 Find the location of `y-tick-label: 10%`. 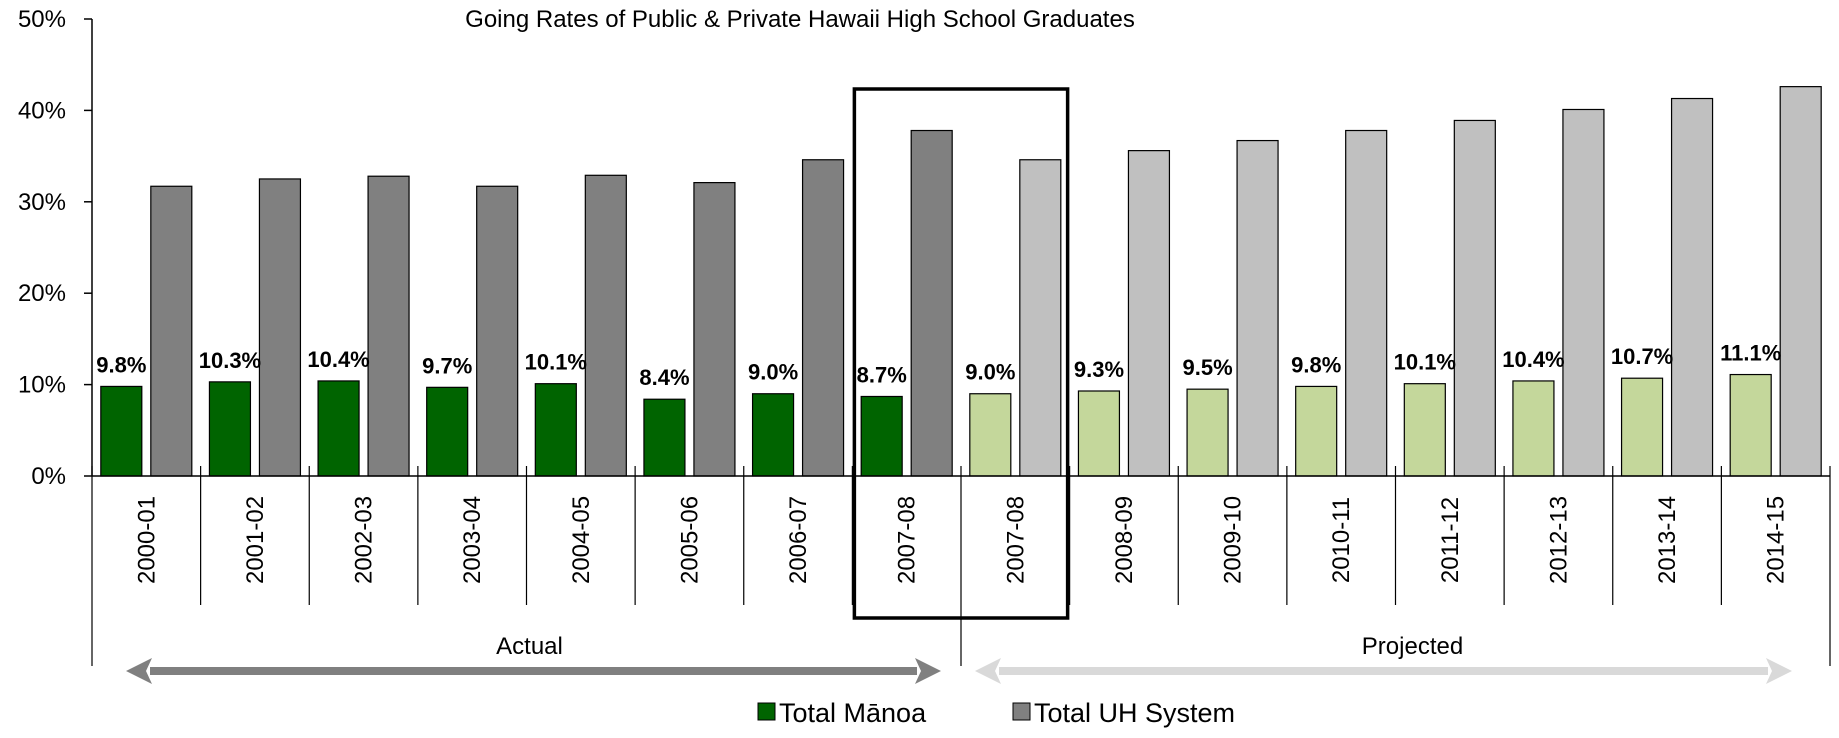

y-tick-label: 10% is located at coordinates (42, 385).